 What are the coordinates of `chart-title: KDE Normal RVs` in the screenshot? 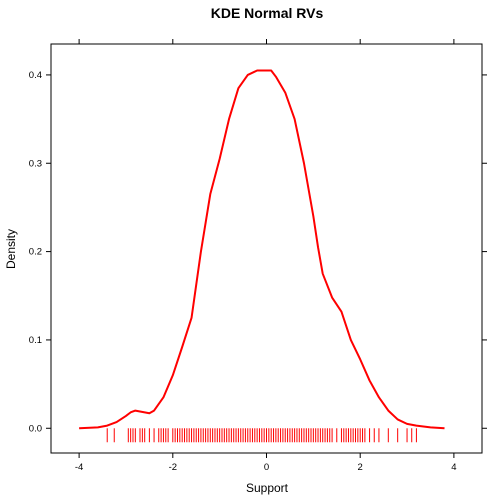 It's located at (267, 13).